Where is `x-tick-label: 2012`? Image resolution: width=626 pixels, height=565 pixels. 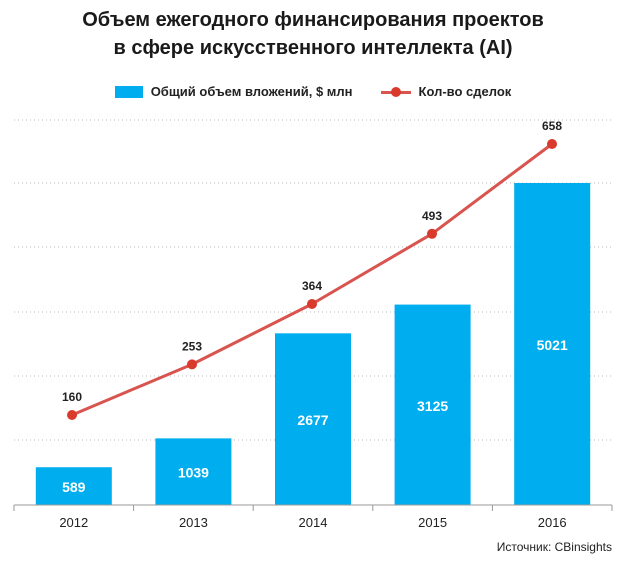
x-tick-label: 2012 is located at coordinates (73, 522).